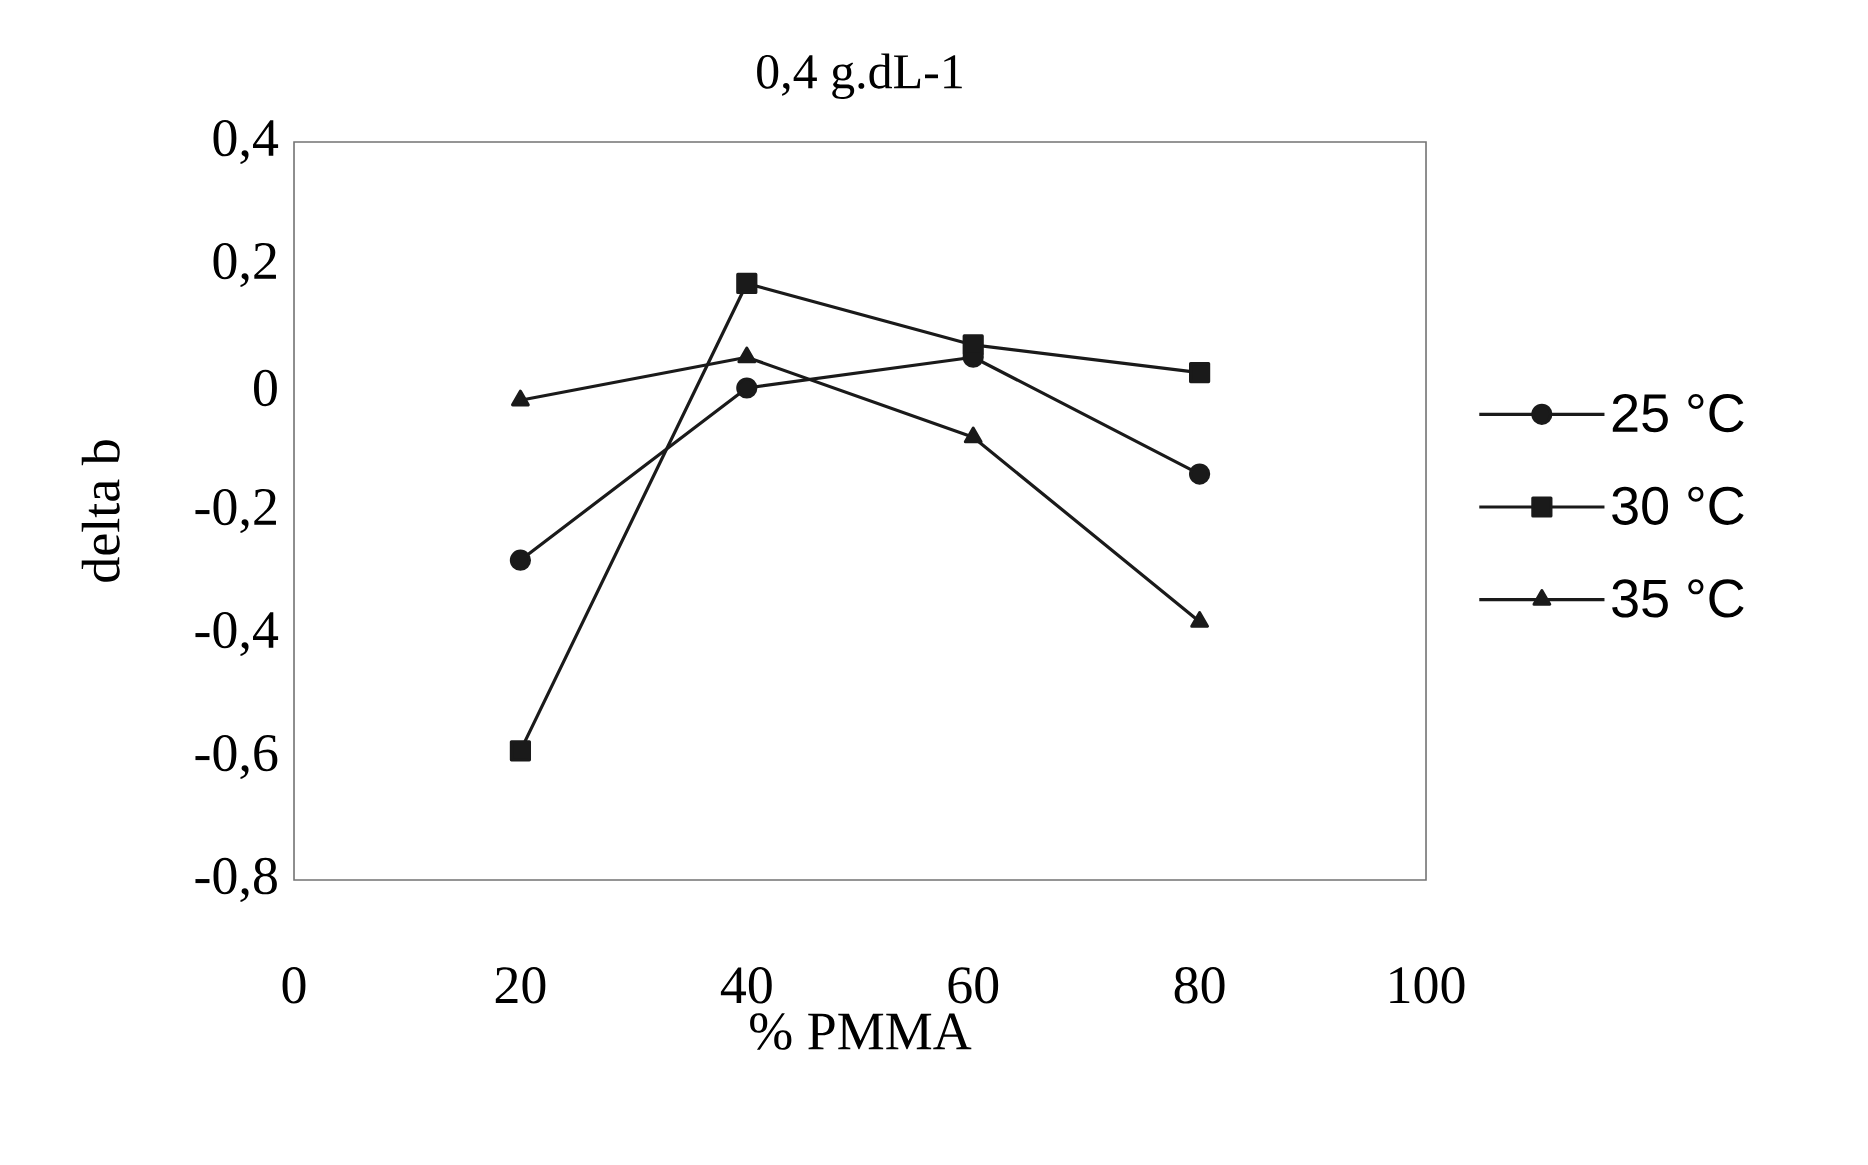  I want to click on y-tick-label: -0,8, so click(236, 880).